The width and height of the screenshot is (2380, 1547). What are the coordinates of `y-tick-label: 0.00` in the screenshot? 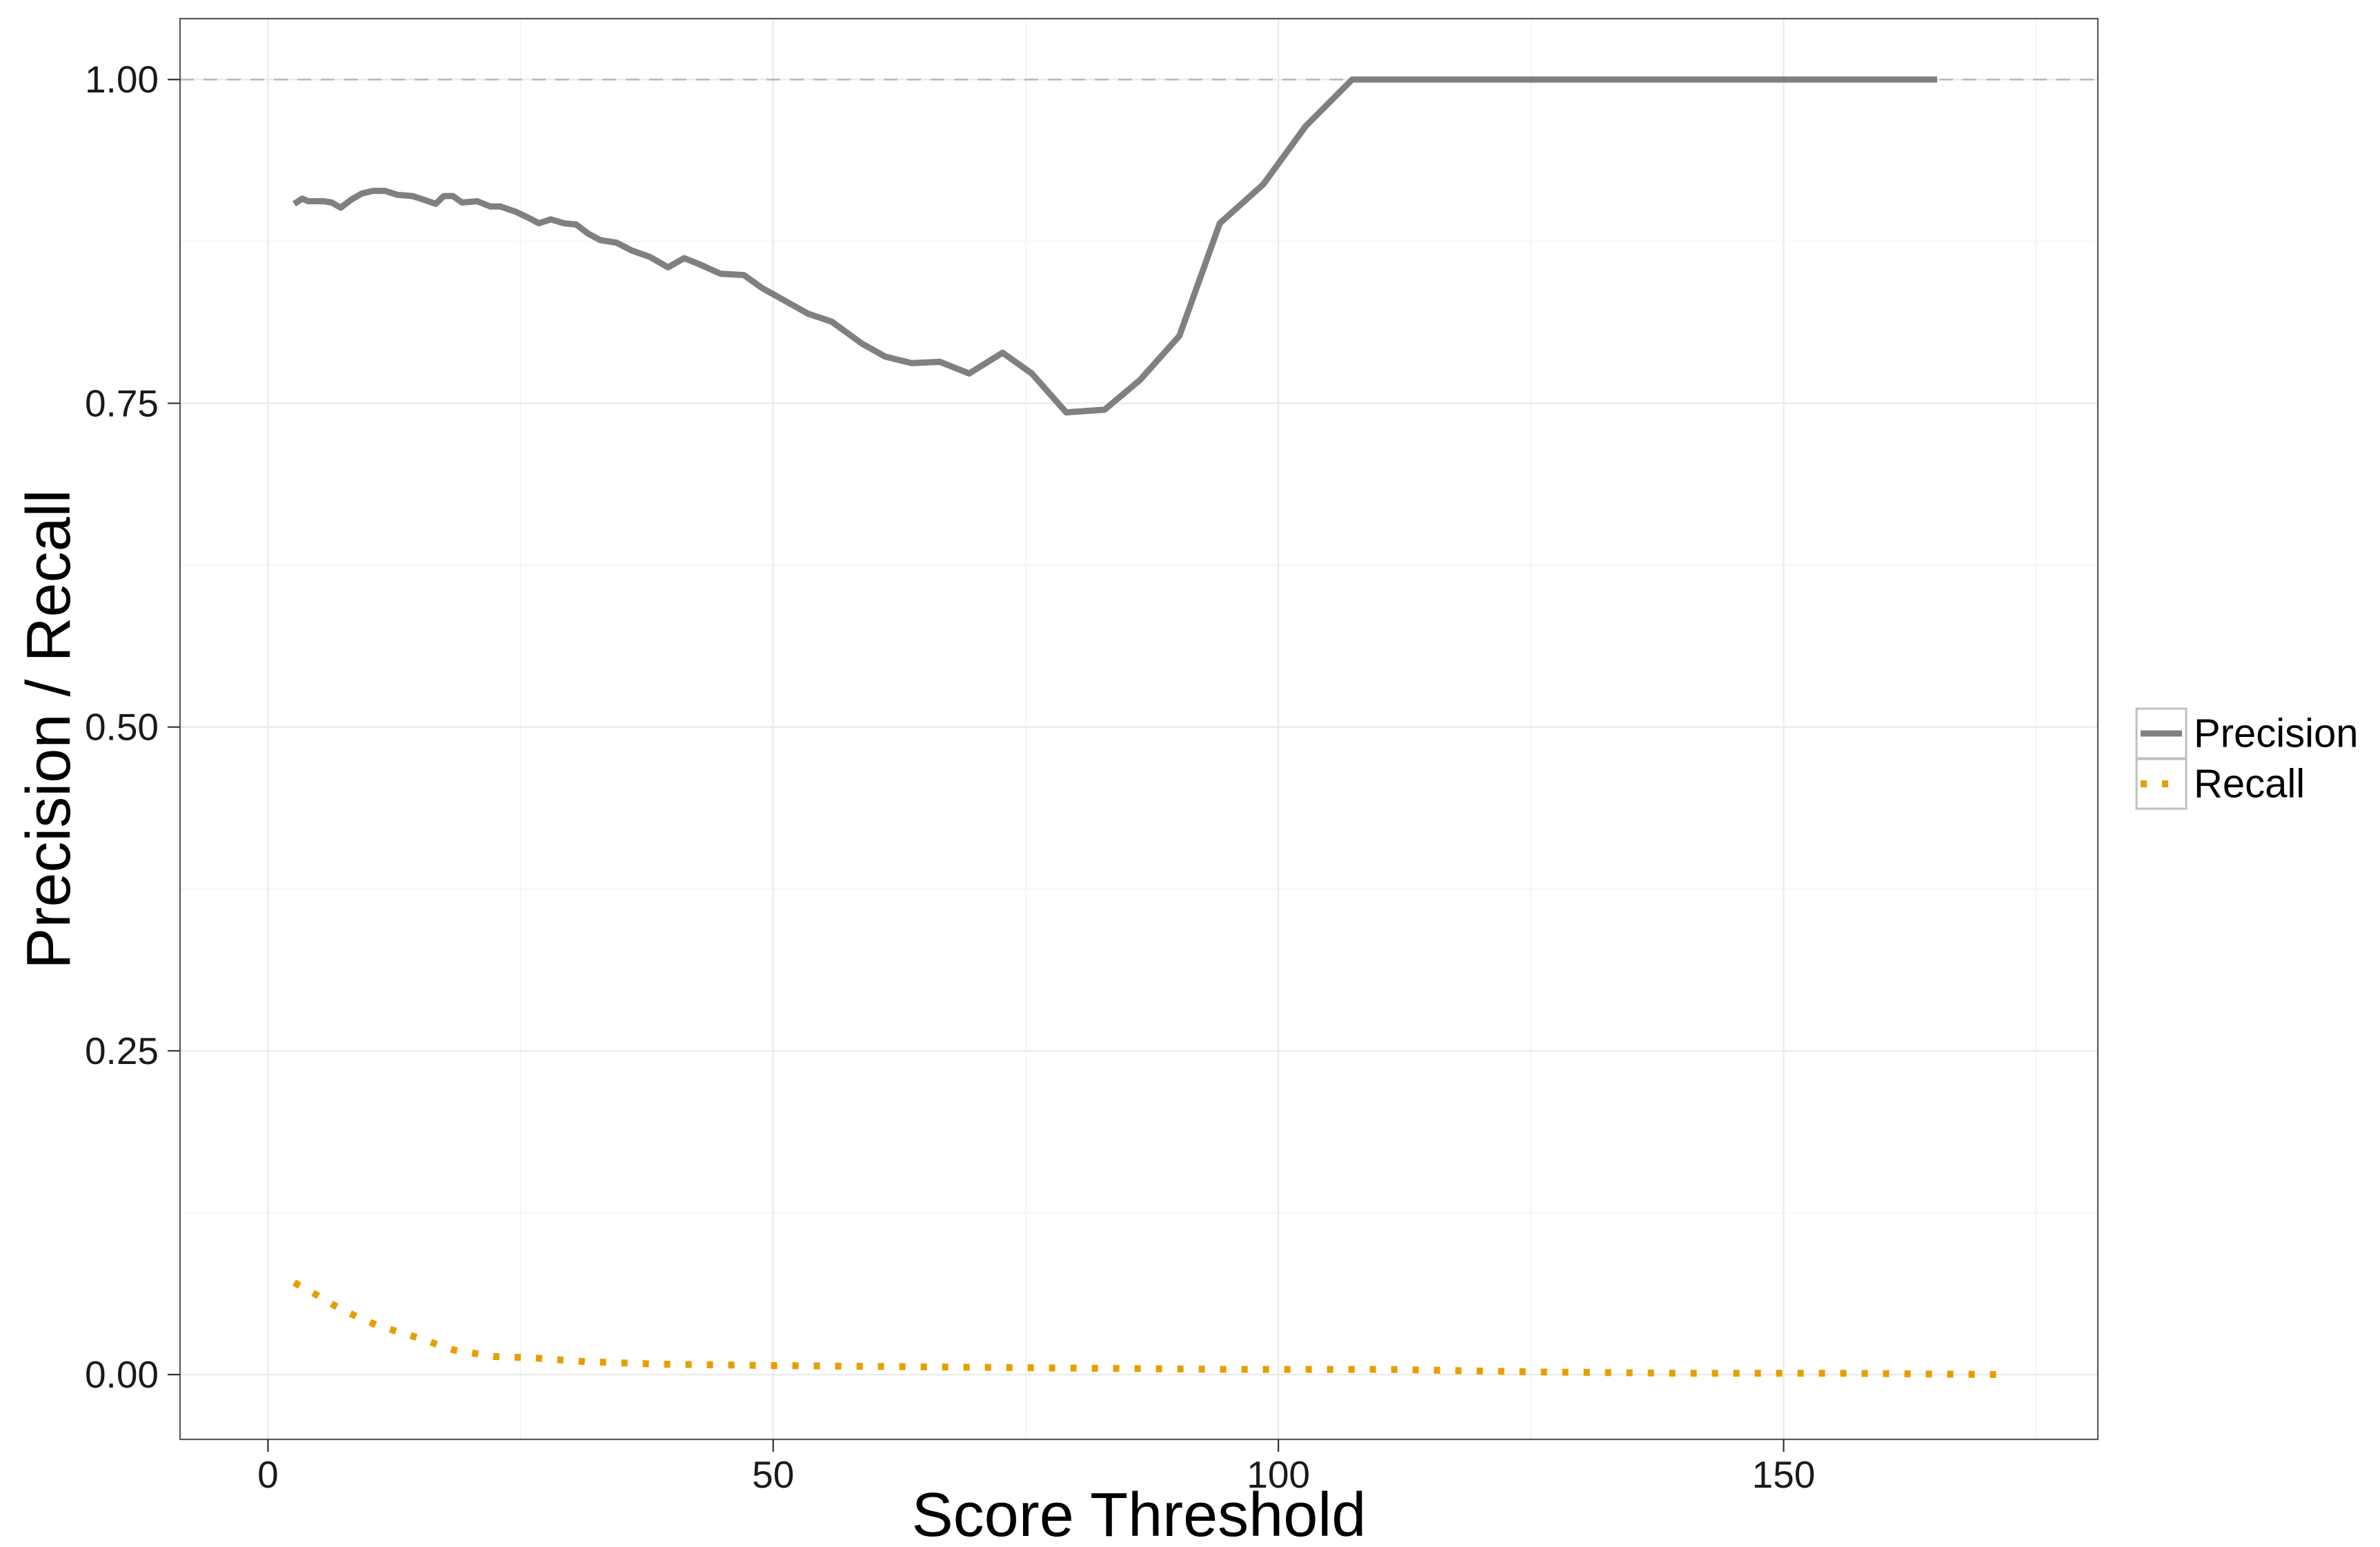 It's located at (122, 1374).